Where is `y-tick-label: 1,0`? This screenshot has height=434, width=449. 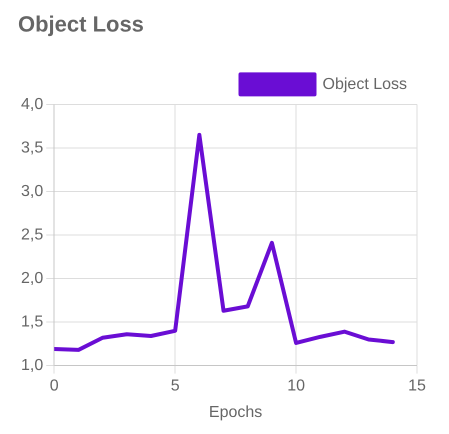 y-tick-label: 1,0 is located at coordinates (32, 365).